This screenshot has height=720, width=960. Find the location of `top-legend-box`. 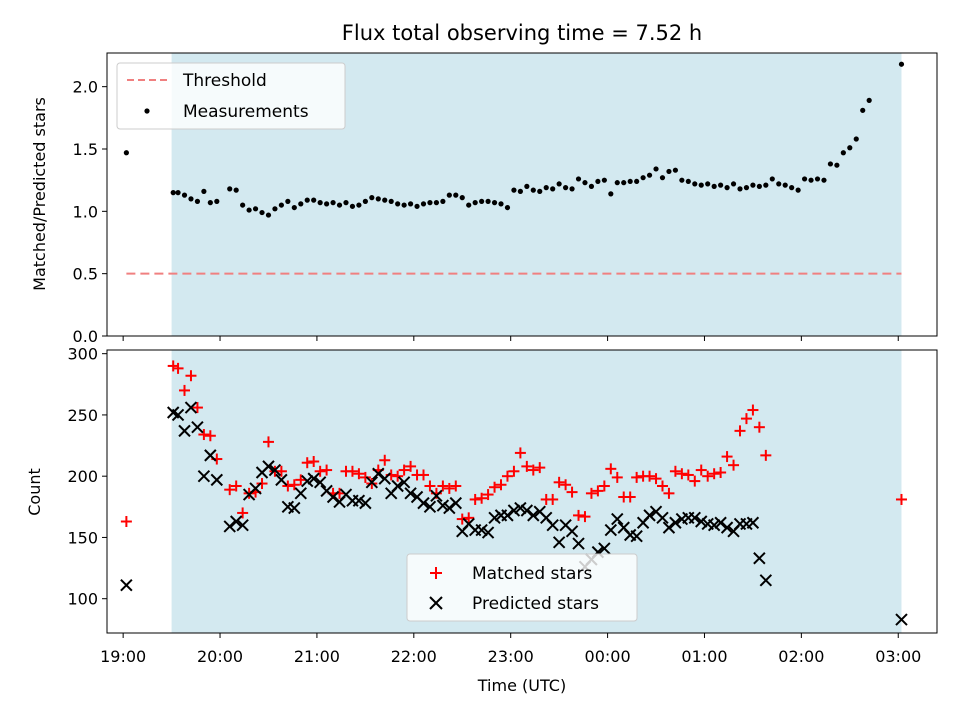

top-legend-box is located at coordinates (231, 96).